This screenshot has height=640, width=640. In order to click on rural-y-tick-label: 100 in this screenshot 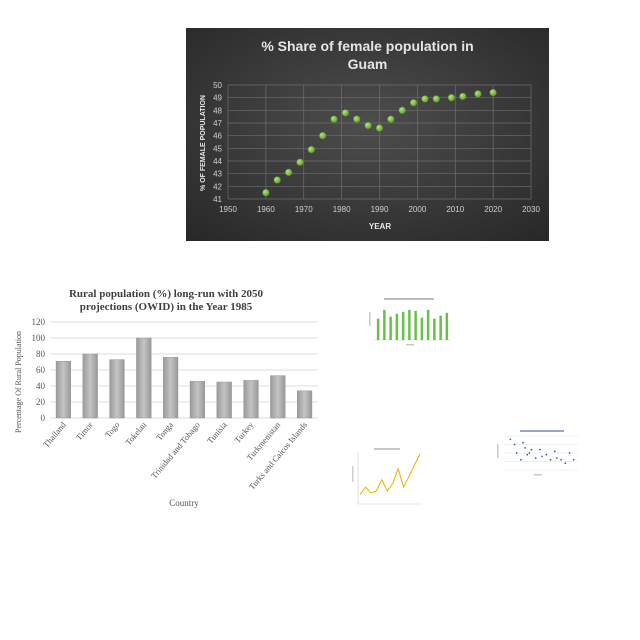, I will do `click(39, 338)`.